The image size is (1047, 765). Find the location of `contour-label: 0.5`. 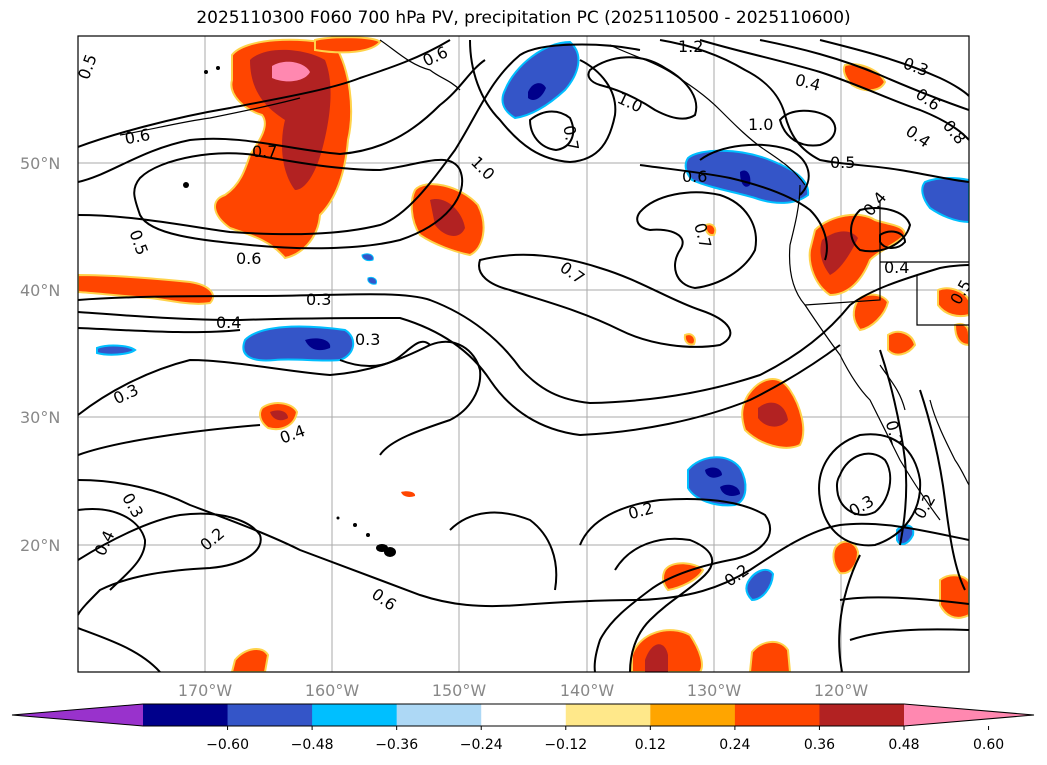

contour-label: 0.5 is located at coordinates (842, 162).